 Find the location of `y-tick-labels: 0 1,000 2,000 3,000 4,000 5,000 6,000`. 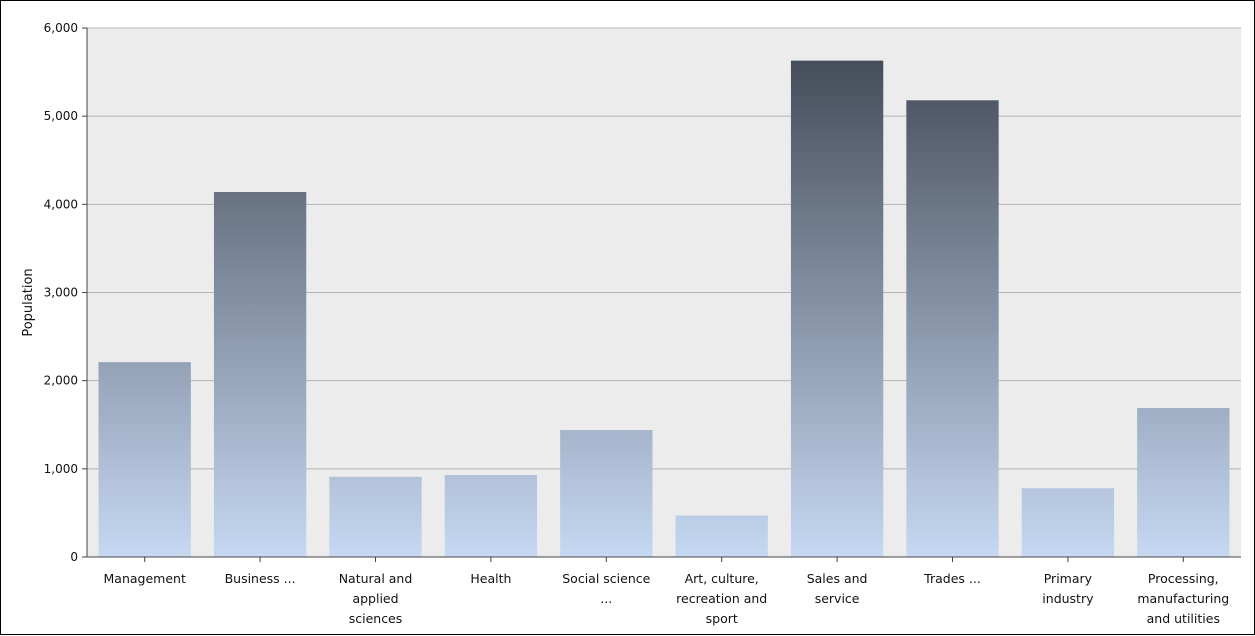

y-tick-labels: 0 1,000 2,000 3,000 4,000 5,000 6,000 is located at coordinates (61, 292).